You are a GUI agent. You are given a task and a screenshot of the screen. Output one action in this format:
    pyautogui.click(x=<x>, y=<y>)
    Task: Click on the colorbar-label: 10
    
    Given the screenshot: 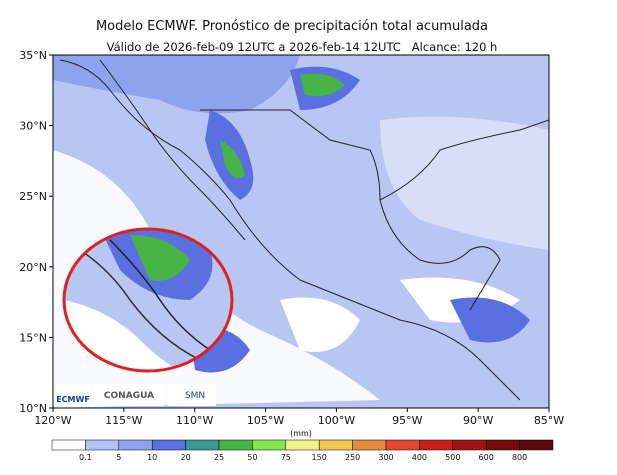 What is the action you would take?
    pyautogui.click(x=152, y=457)
    